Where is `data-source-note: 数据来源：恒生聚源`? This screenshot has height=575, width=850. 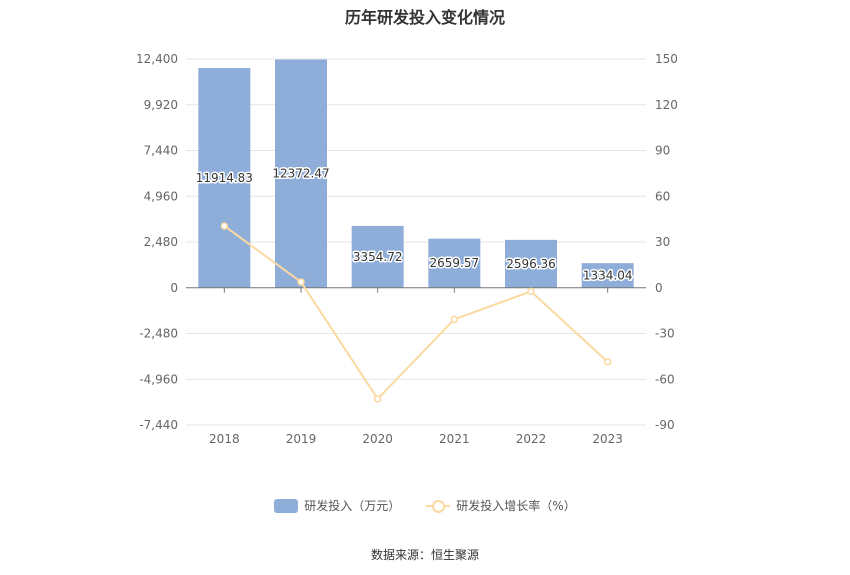
data-source-note: 数据来源：恒生聚源 is located at coordinates (424, 555).